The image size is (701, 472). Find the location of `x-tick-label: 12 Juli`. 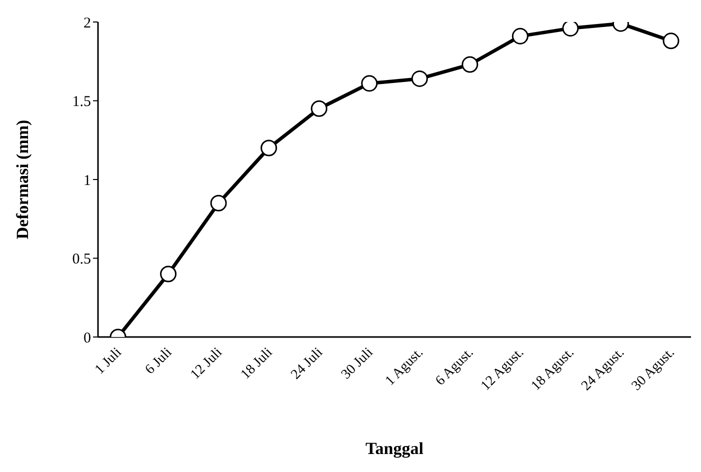

x-tick-label: 12 Juli is located at coordinates (207, 364).